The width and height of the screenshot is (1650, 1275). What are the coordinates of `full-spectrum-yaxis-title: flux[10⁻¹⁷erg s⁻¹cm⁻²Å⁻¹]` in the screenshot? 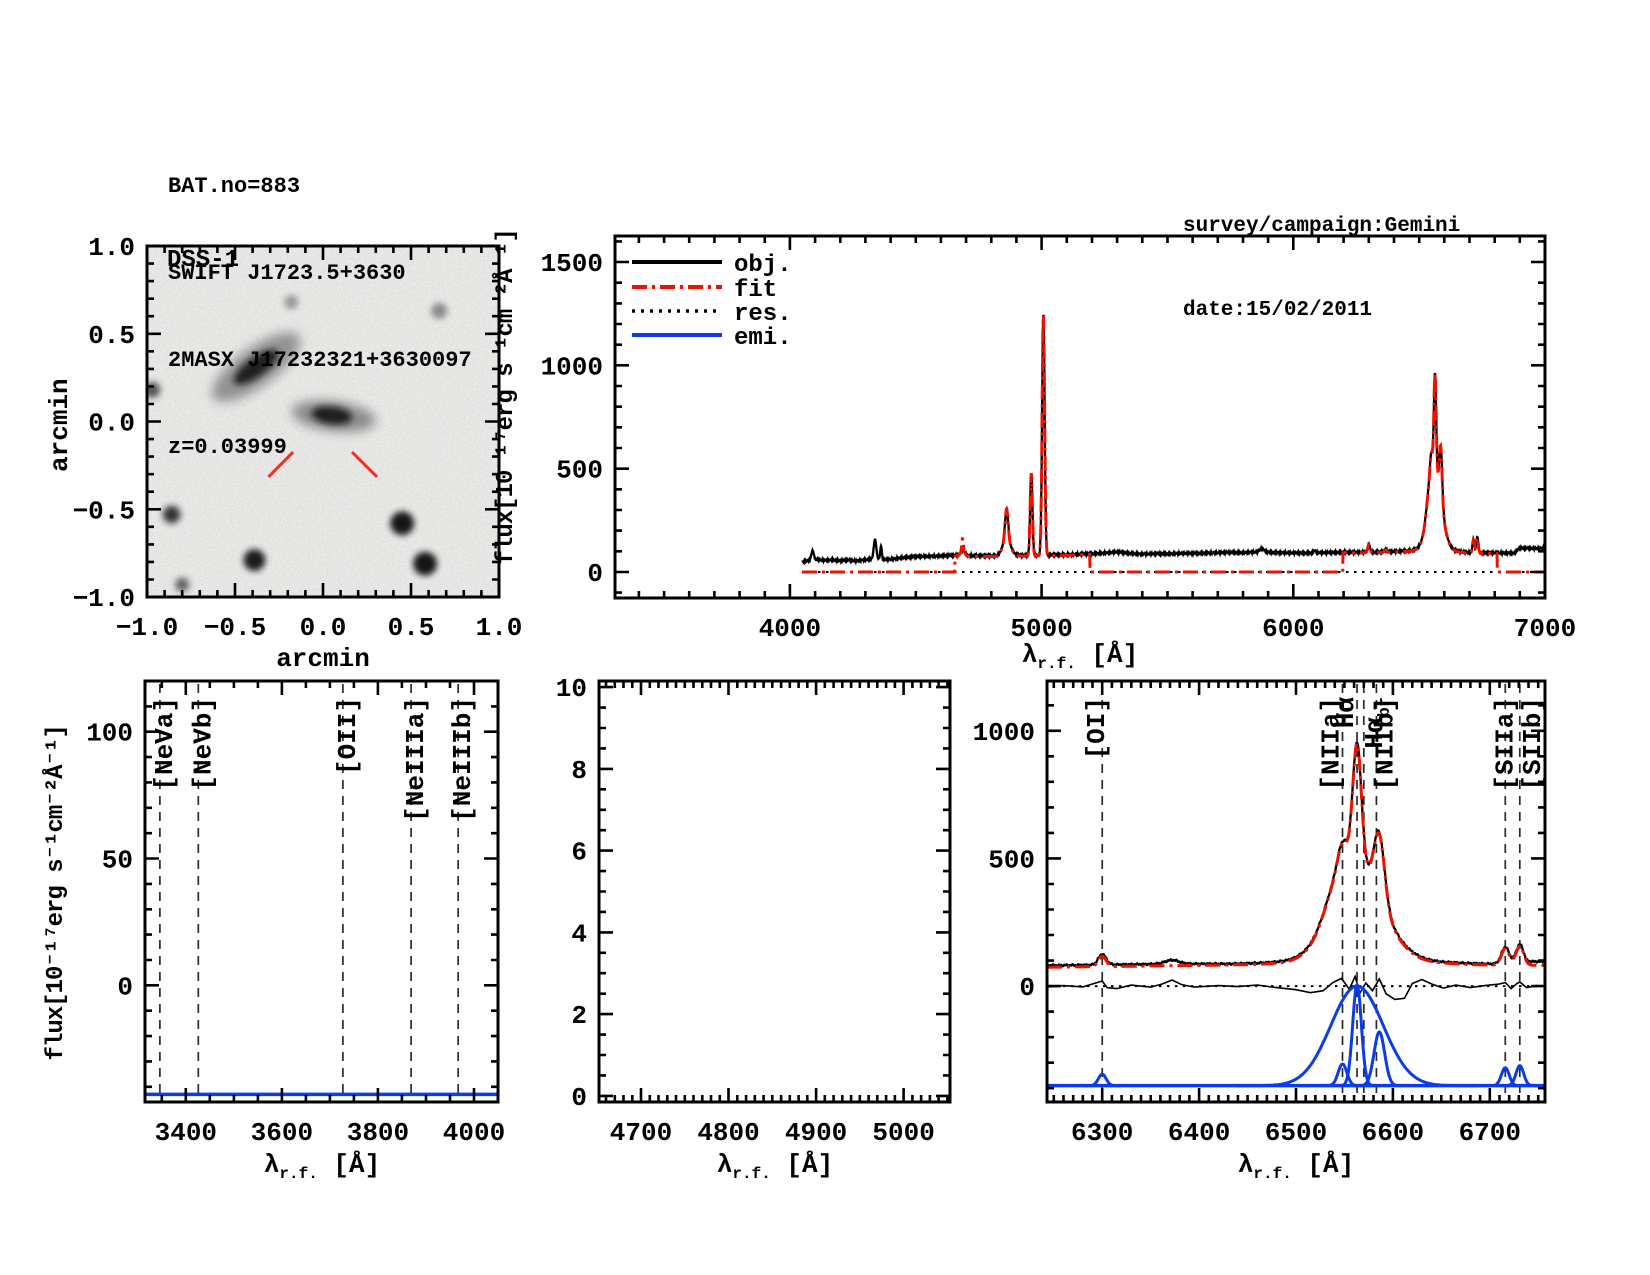 It's located at (507, 397).